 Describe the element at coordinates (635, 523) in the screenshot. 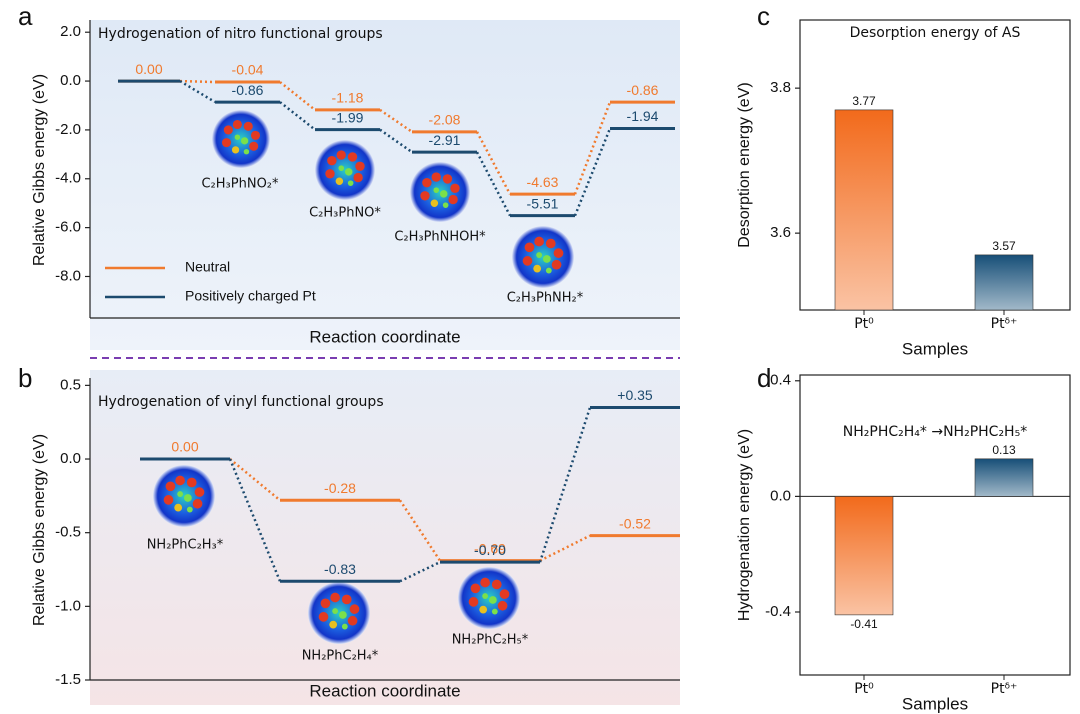

I see `value-label: -0.52` at that location.